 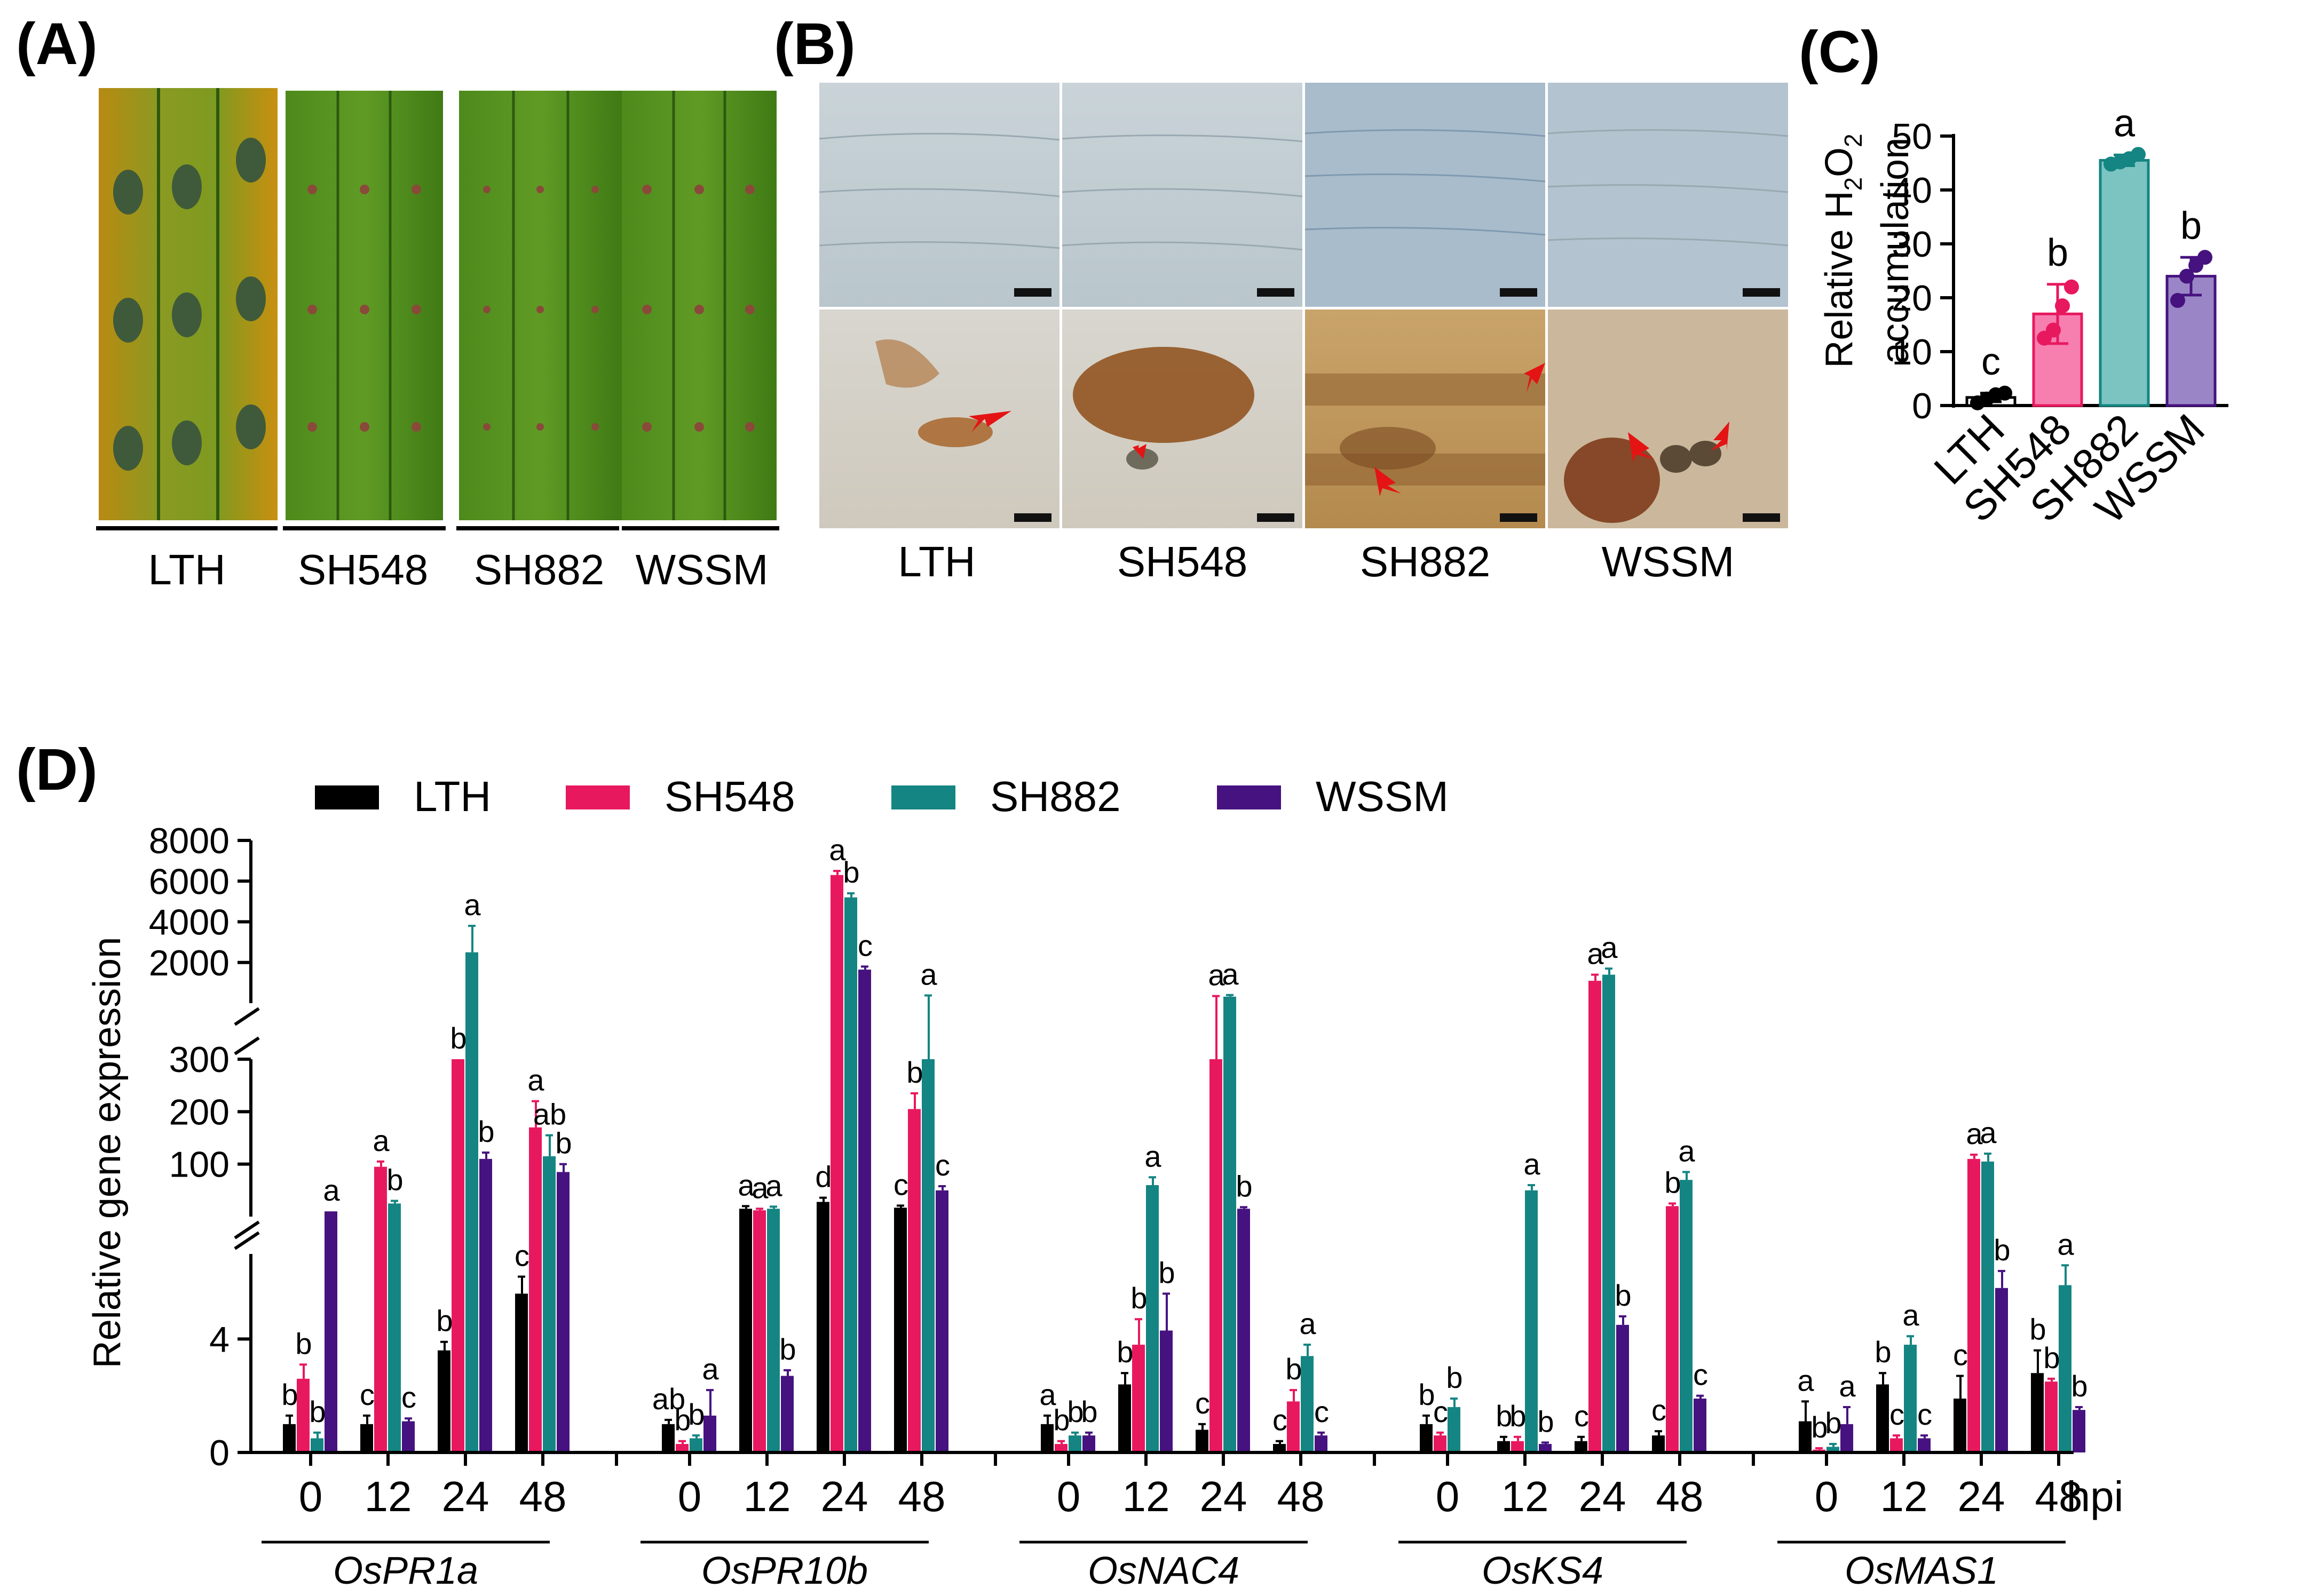 What do you see at coordinates (303, 1415) in the screenshot?
I see `panel-d-bar-ospr1a-0h-sh548` at bounding box center [303, 1415].